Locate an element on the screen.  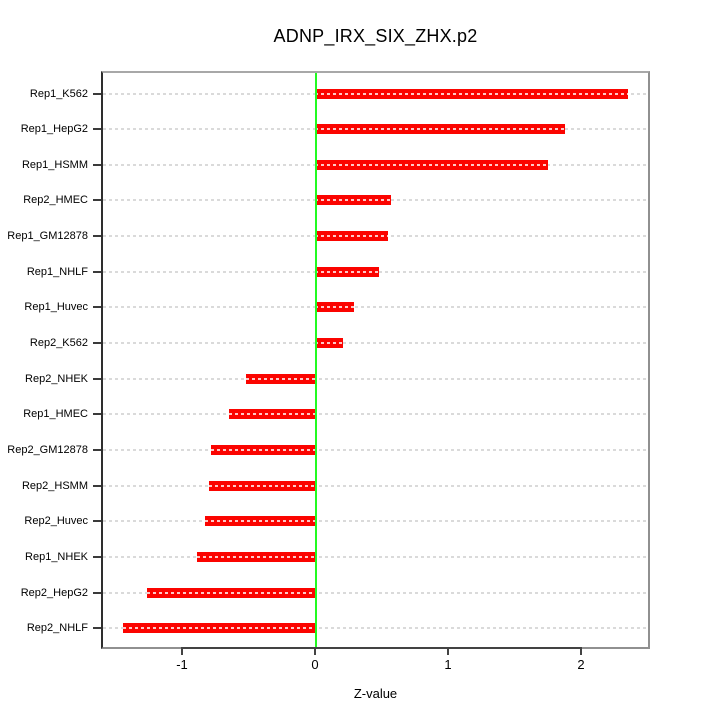
y-axis-label: Rep1_HepG2 is located at coordinates (54, 129).